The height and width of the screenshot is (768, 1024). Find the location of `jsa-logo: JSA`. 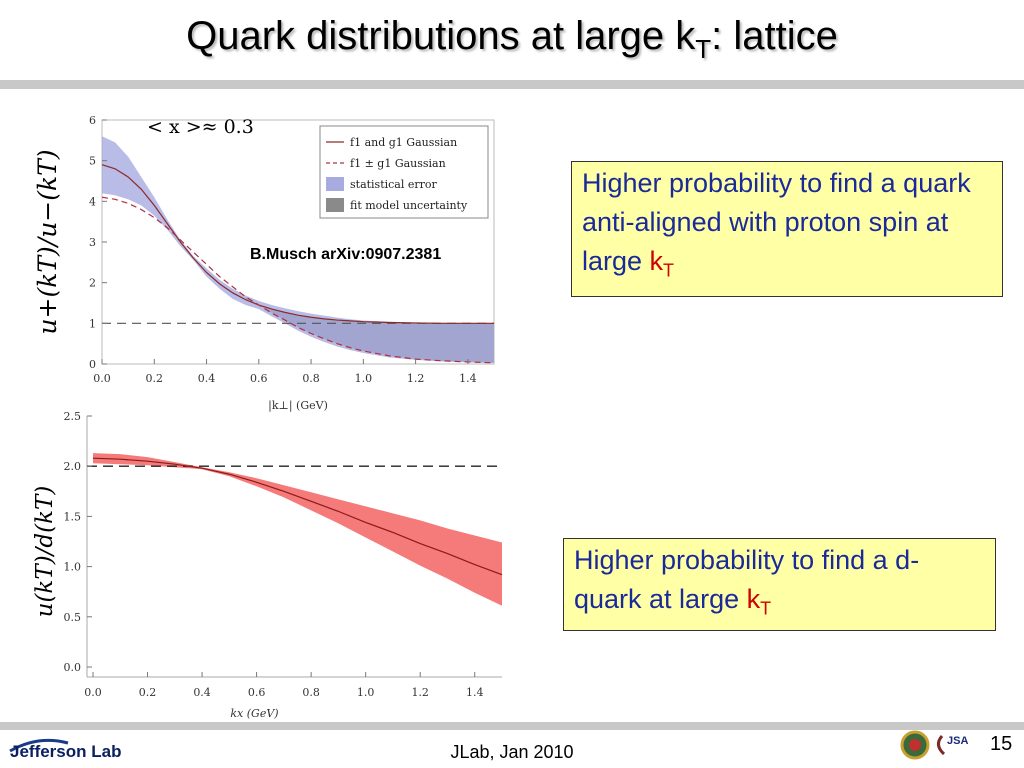

jsa-logo: JSA is located at coordinates (940, 747).